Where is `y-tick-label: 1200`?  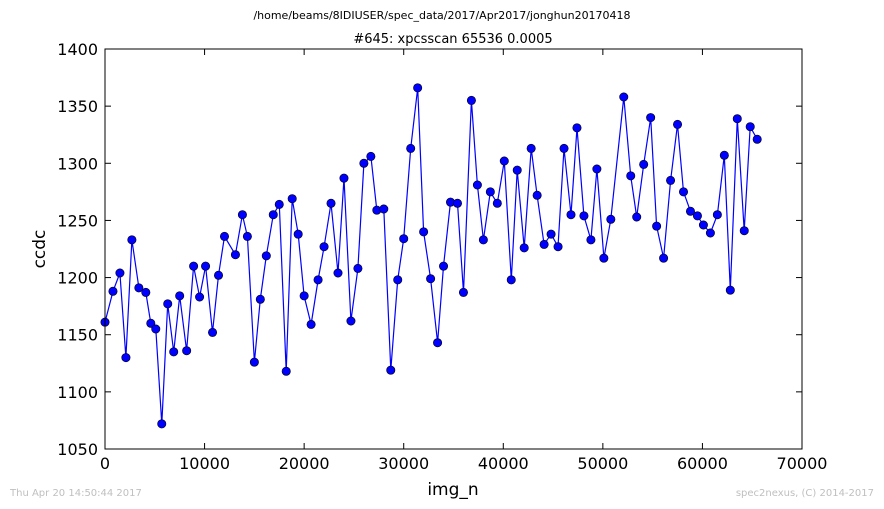 y-tick-label: 1200 is located at coordinates (77, 278).